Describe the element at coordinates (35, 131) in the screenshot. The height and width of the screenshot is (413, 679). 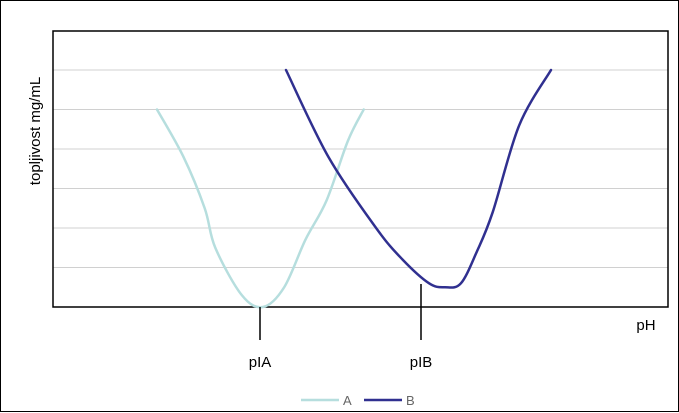
I see `y-axis-label: topljivost mg/mL` at that location.